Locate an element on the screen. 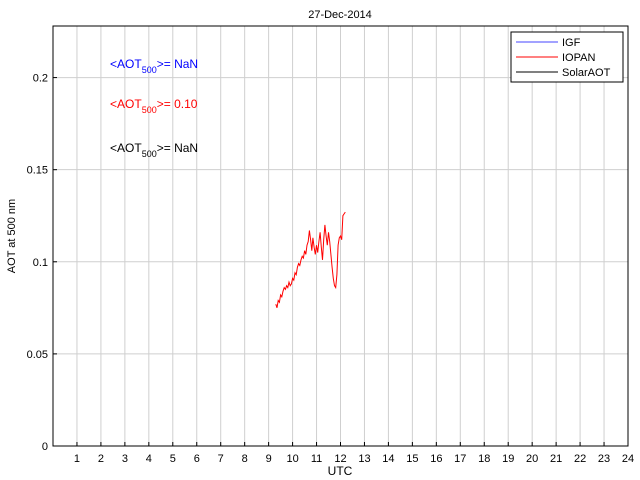 This screenshot has width=640, height=480. y-tick-label: 0.05 is located at coordinates (37, 355).